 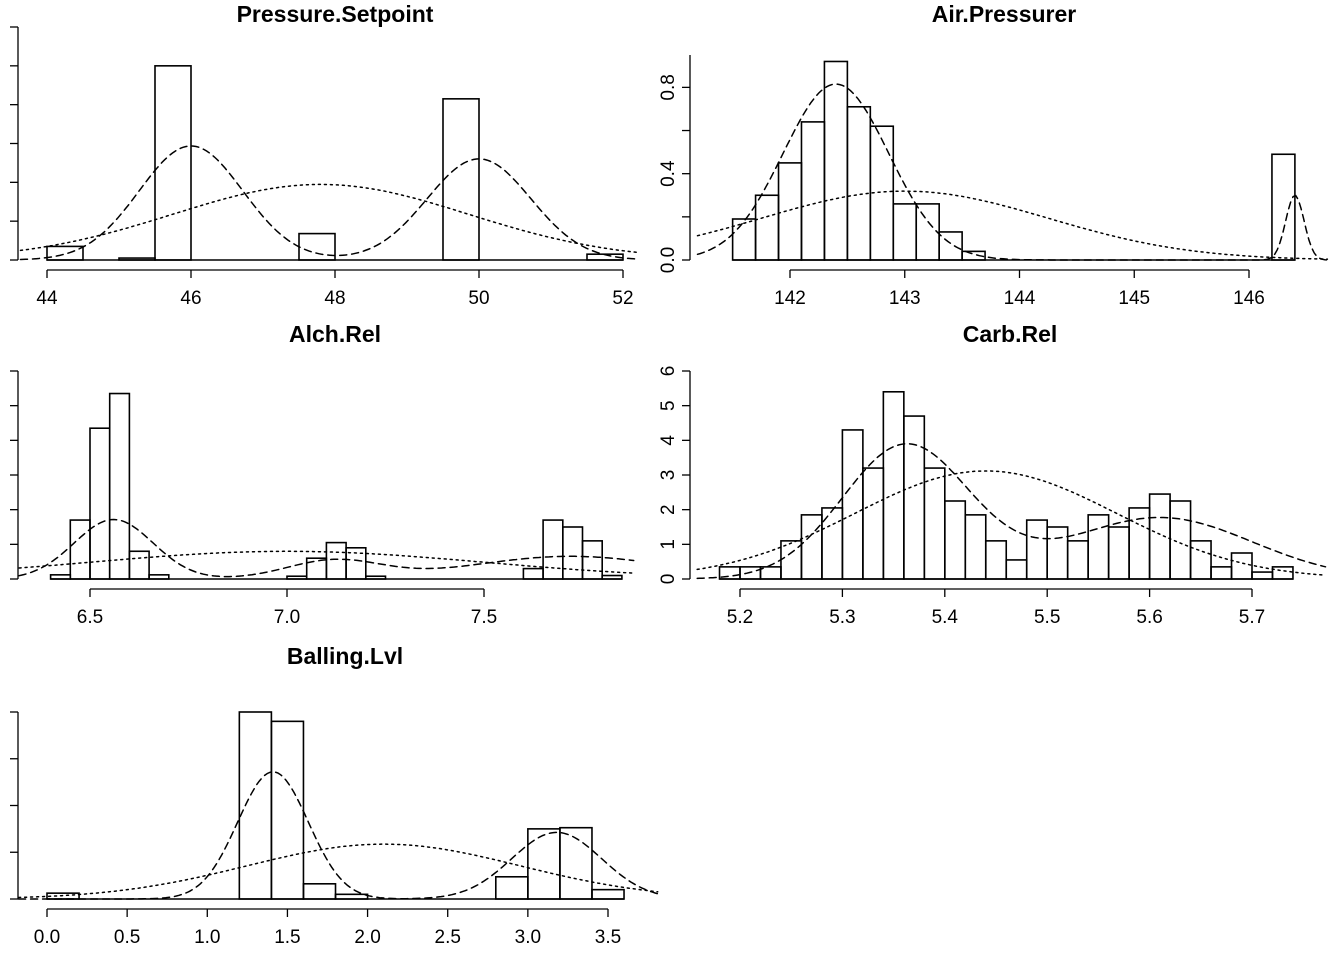 I want to click on x-tick-label: 146, so click(x=1249, y=298).